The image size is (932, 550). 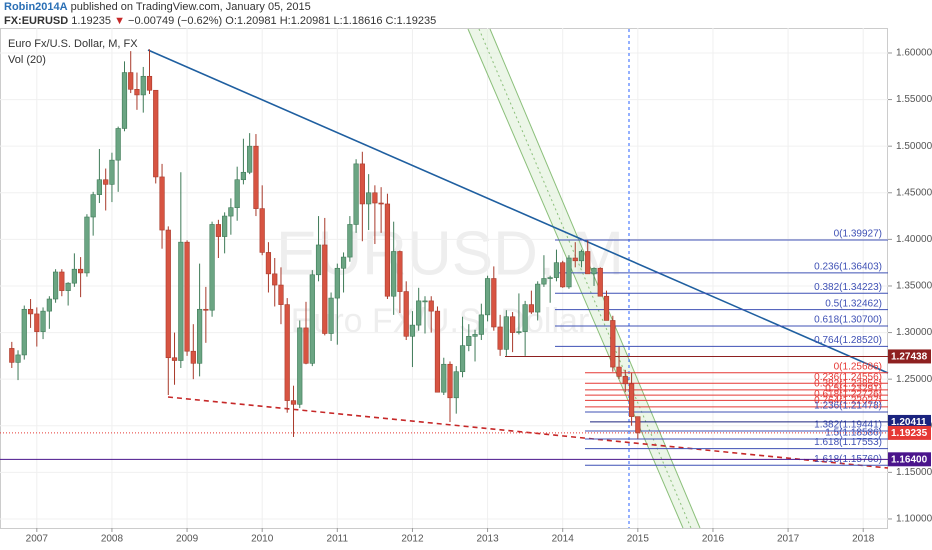 I want to click on price-tag-label: 1.27438, so click(x=909, y=357).